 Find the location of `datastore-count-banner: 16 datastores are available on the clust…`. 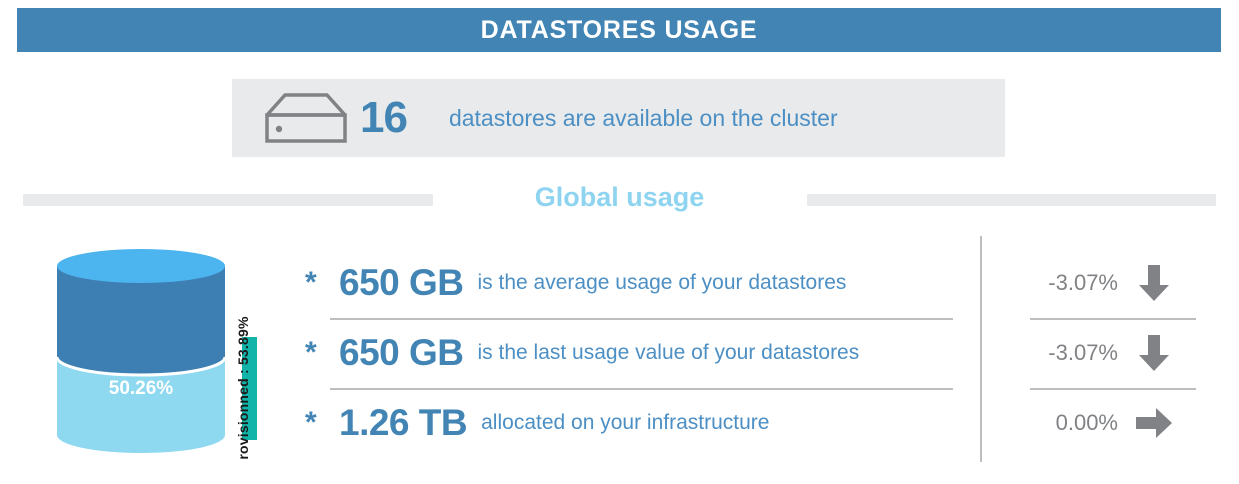

datastore-count-banner: 16 datastores are available on the clust… is located at coordinates (618, 118).